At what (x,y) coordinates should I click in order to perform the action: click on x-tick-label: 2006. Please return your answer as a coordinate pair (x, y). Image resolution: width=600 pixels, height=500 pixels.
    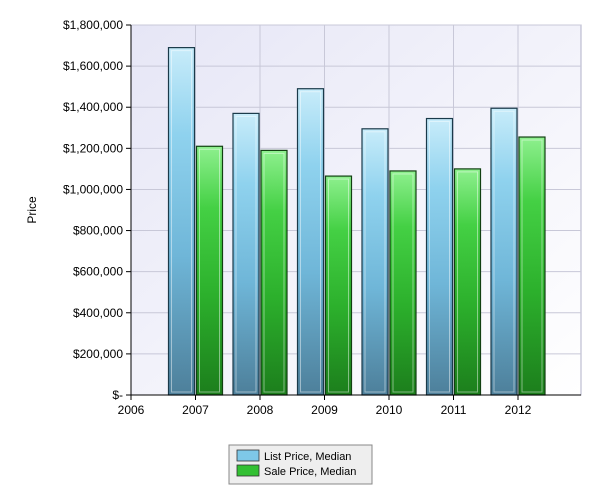
    Looking at the image, I should click on (131, 410).